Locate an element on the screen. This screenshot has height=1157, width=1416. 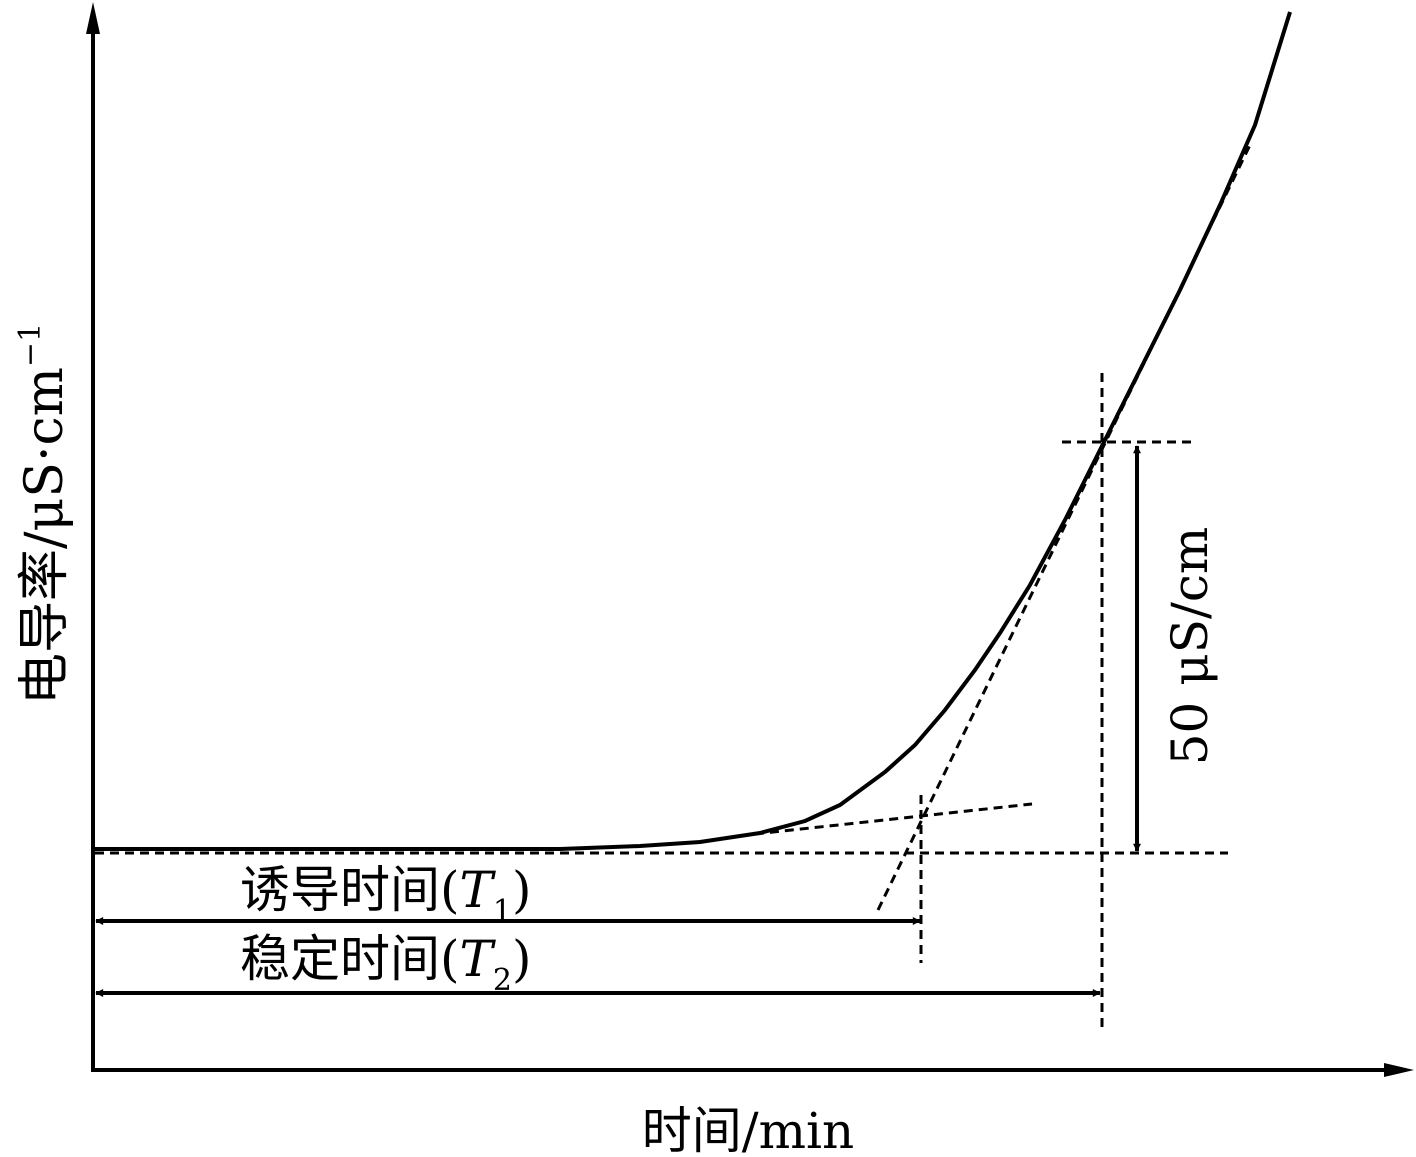
t2-label: 稳定时间(T2) is located at coordinates (385, 964).